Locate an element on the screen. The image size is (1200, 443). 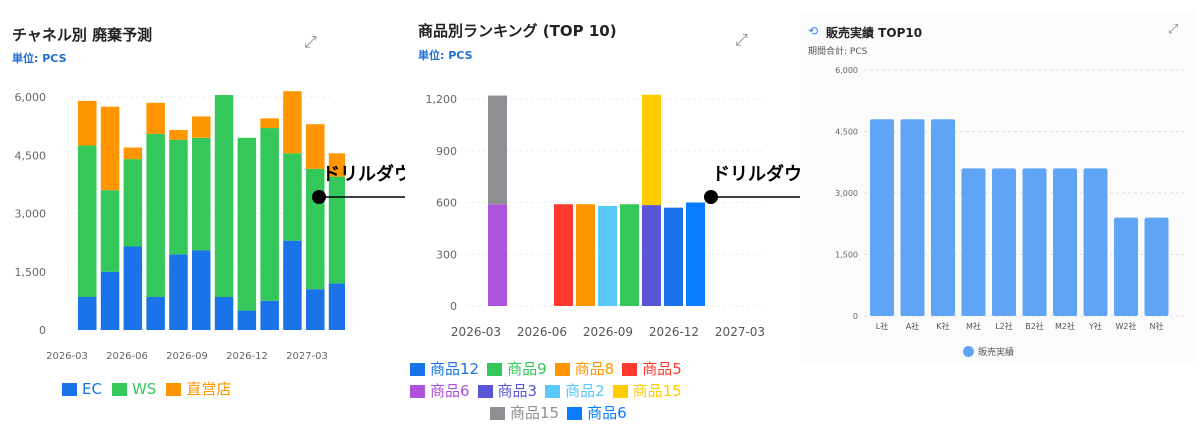
channel-legend: EC WS 直営店 is located at coordinates (151, 390).